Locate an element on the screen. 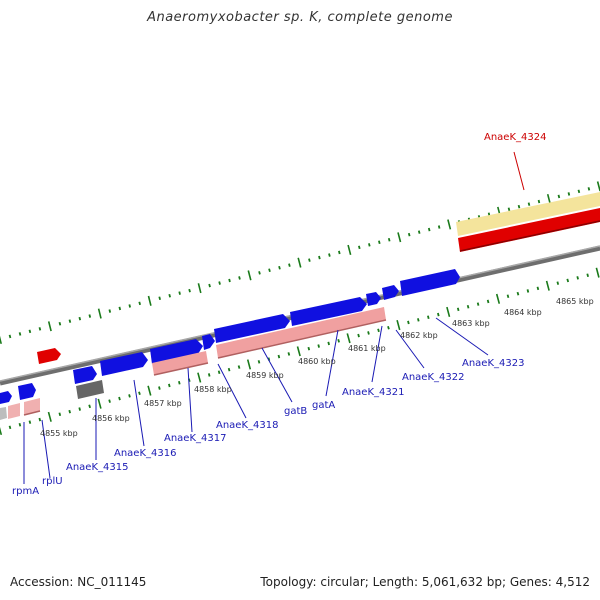 The height and width of the screenshot is (600, 600). gray-feature-left is located at coordinates (3, 413).